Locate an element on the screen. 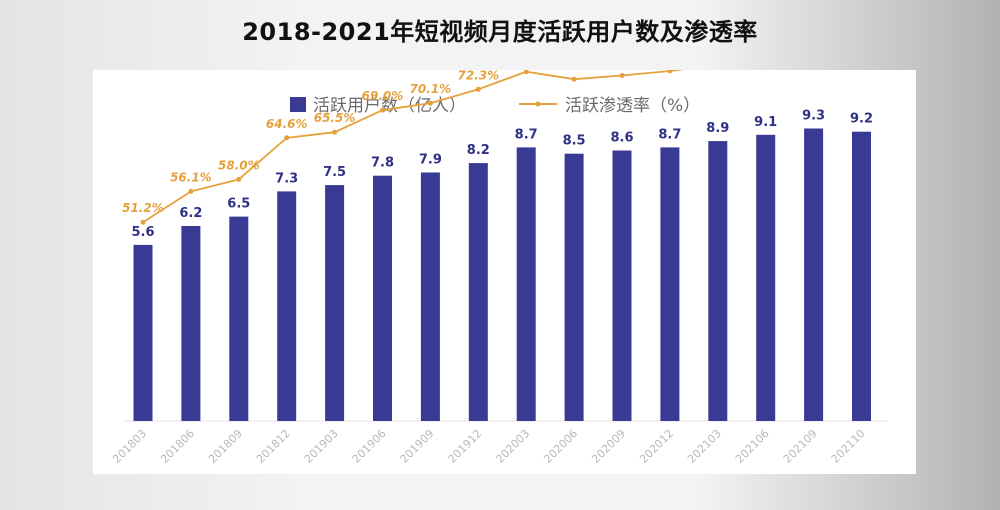 This screenshot has width=1000, height=510. bar-value-label: 8.5 is located at coordinates (574, 141).